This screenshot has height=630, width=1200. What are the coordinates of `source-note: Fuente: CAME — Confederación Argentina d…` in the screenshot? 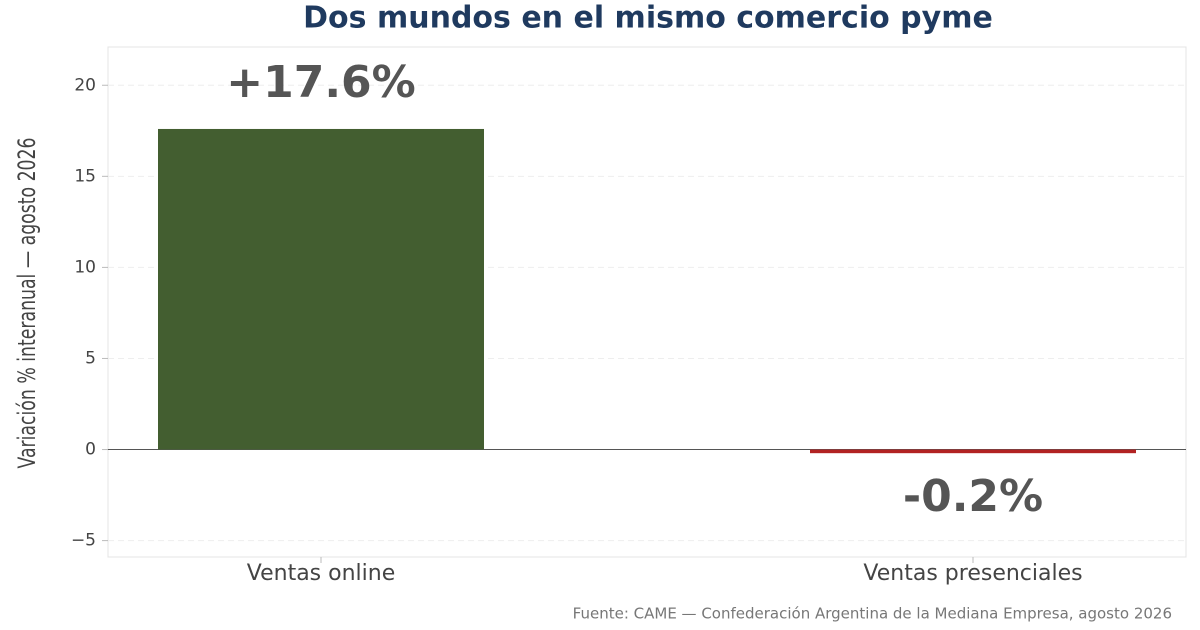 It's located at (872, 614).